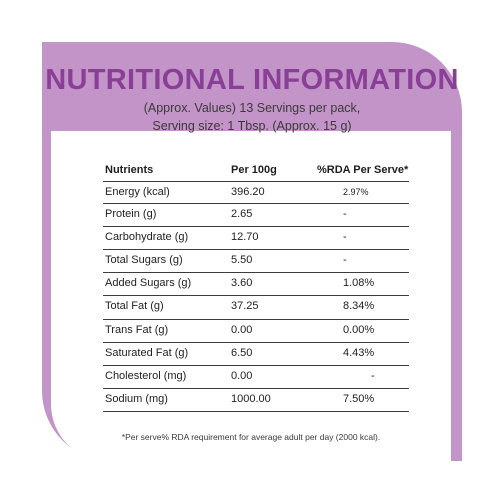 This screenshot has width=500, height=500. I want to click on table-row: Trans Fat (g) 0.00 0.00%, so click(256, 331).